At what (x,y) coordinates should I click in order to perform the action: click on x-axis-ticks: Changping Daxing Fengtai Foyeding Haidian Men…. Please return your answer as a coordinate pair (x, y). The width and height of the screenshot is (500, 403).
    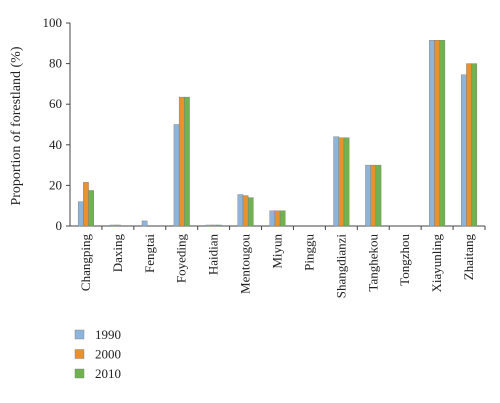
    Looking at the image, I should click on (282, 262).